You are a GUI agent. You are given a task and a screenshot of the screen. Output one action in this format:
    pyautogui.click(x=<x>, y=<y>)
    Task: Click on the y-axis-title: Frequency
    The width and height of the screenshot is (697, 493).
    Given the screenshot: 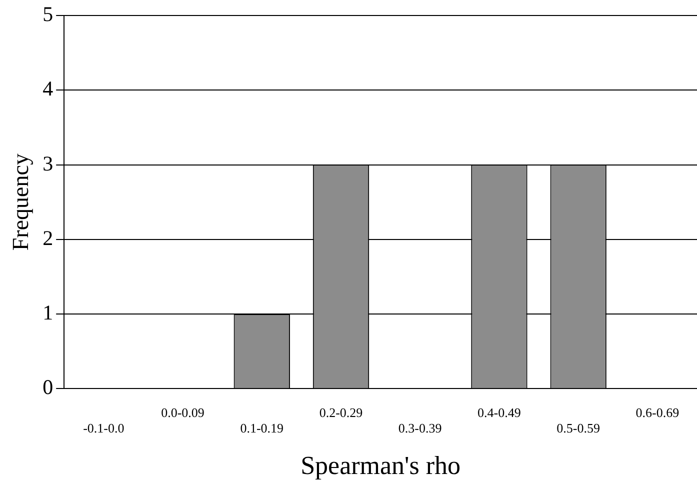 What is the action you would take?
    pyautogui.click(x=20, y=202)
    